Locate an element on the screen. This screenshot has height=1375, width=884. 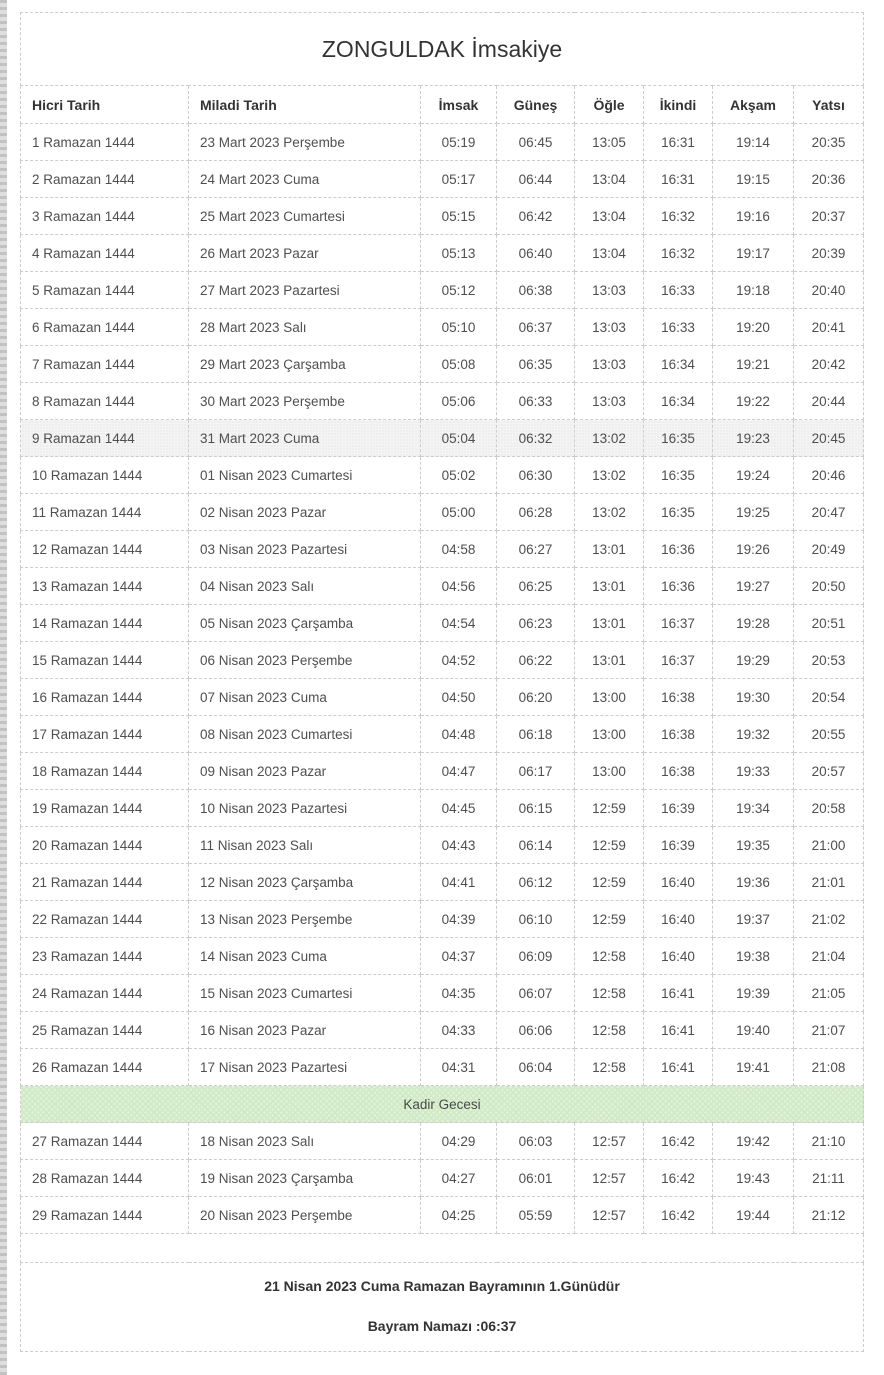
cell-imsak: 05:10 is located at coordinates (458, 327).